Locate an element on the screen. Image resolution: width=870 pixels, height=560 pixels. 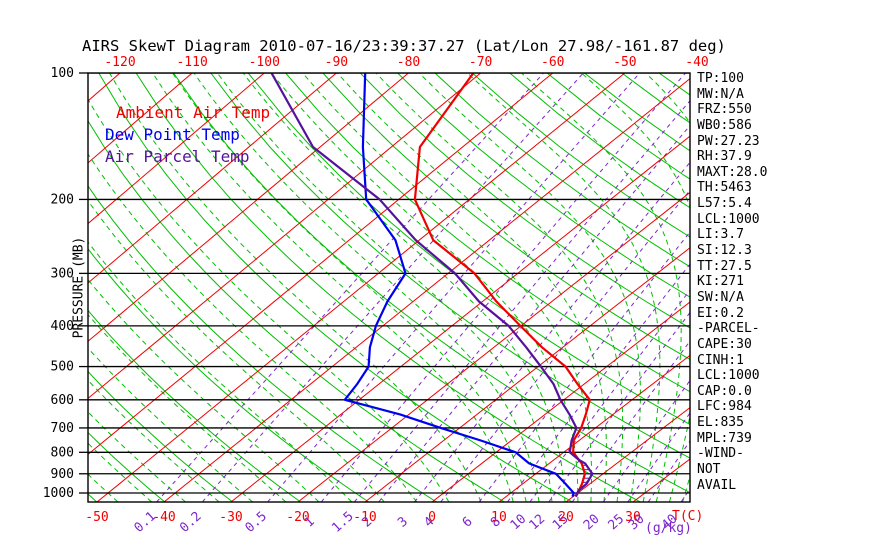
pressure-axis-label: PRESSURE (MB) is located at coordinates (79, 287).